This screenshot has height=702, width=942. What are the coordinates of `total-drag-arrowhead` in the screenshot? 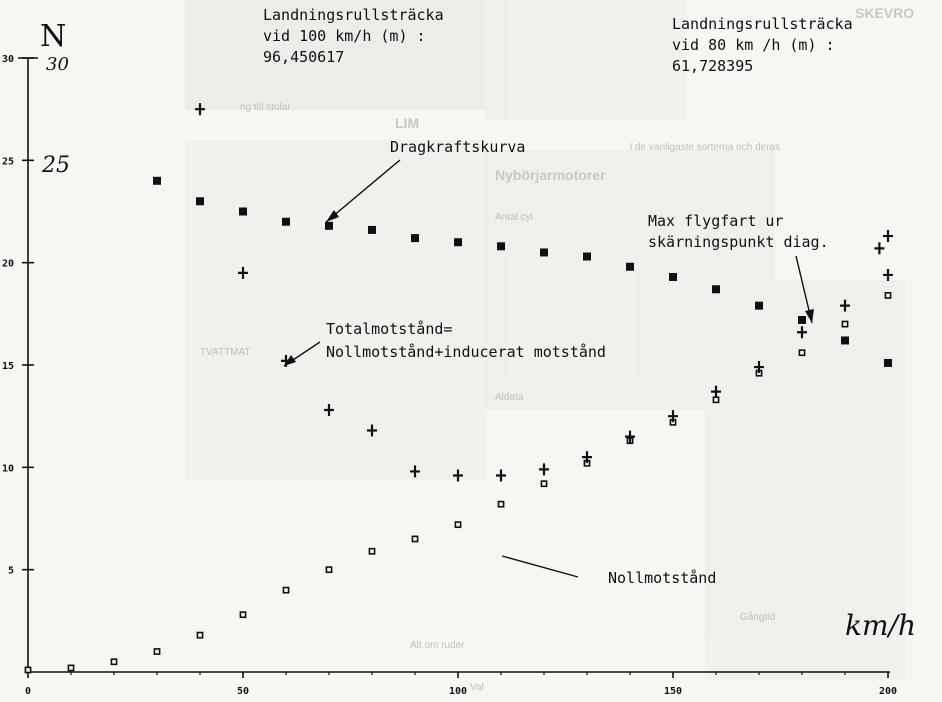 It's located at (290, 360).